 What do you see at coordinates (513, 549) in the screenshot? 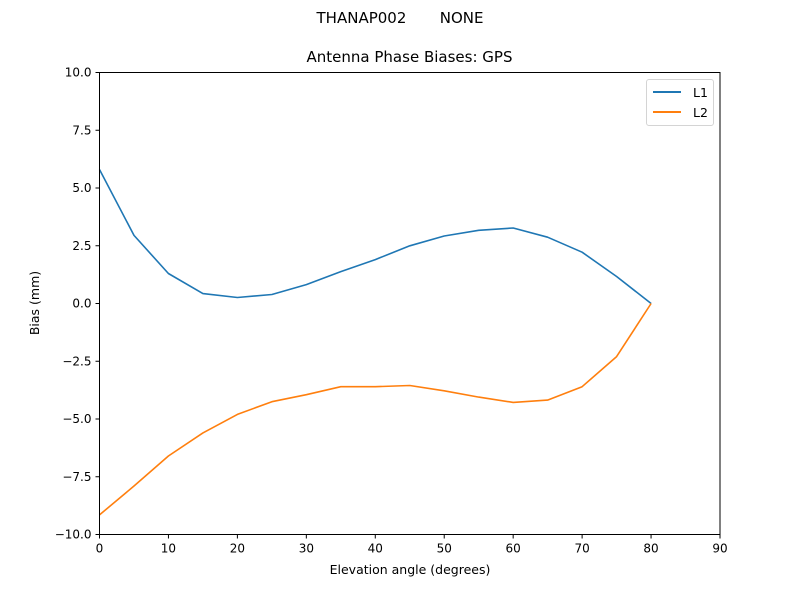
I see `x-tick-label: 60` at bounding box center [513, 549].